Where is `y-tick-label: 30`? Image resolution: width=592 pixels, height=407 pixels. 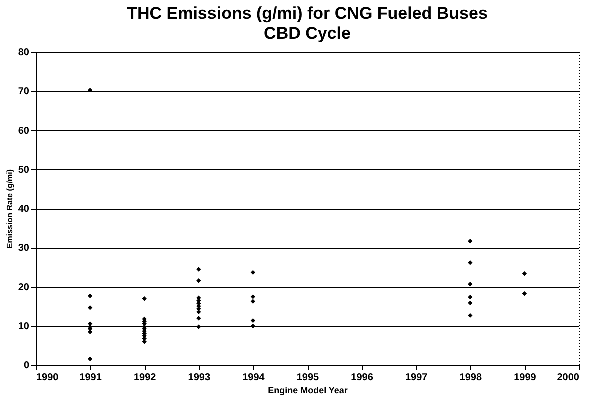 y-tick-label: 30 is located at coordinates (24, 248).